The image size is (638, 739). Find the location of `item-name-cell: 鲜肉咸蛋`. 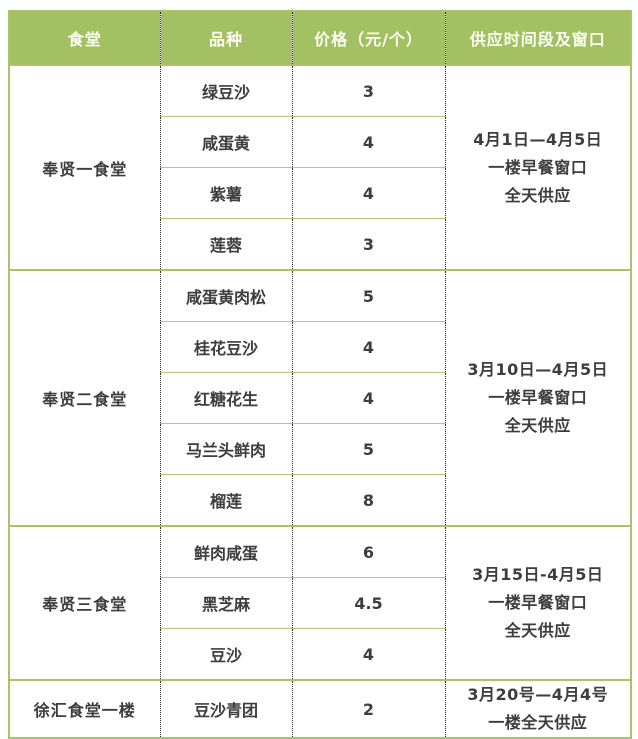

item-name-cell: 鲜肉咸蛋 is located at coordinates (226, 551).